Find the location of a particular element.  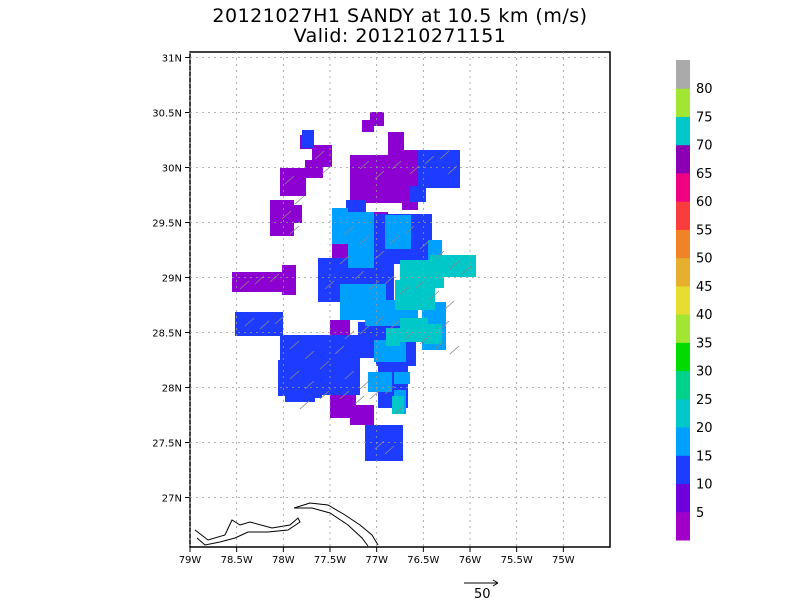

colorbar-label: 15 is located at coordinates (704, 456).